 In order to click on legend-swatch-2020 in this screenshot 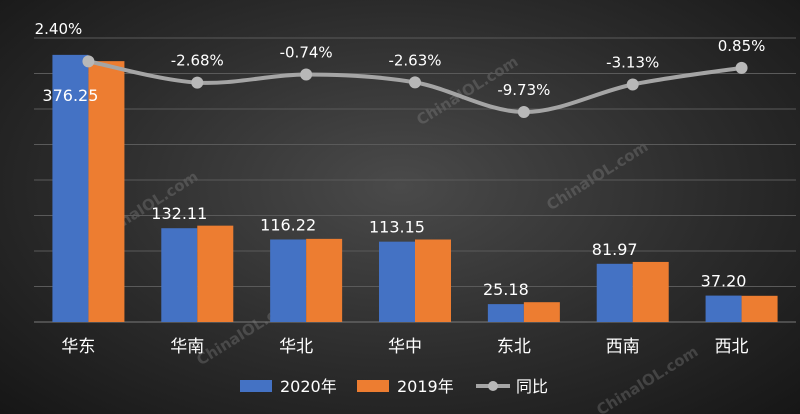, I will do `click(256, 386)`.